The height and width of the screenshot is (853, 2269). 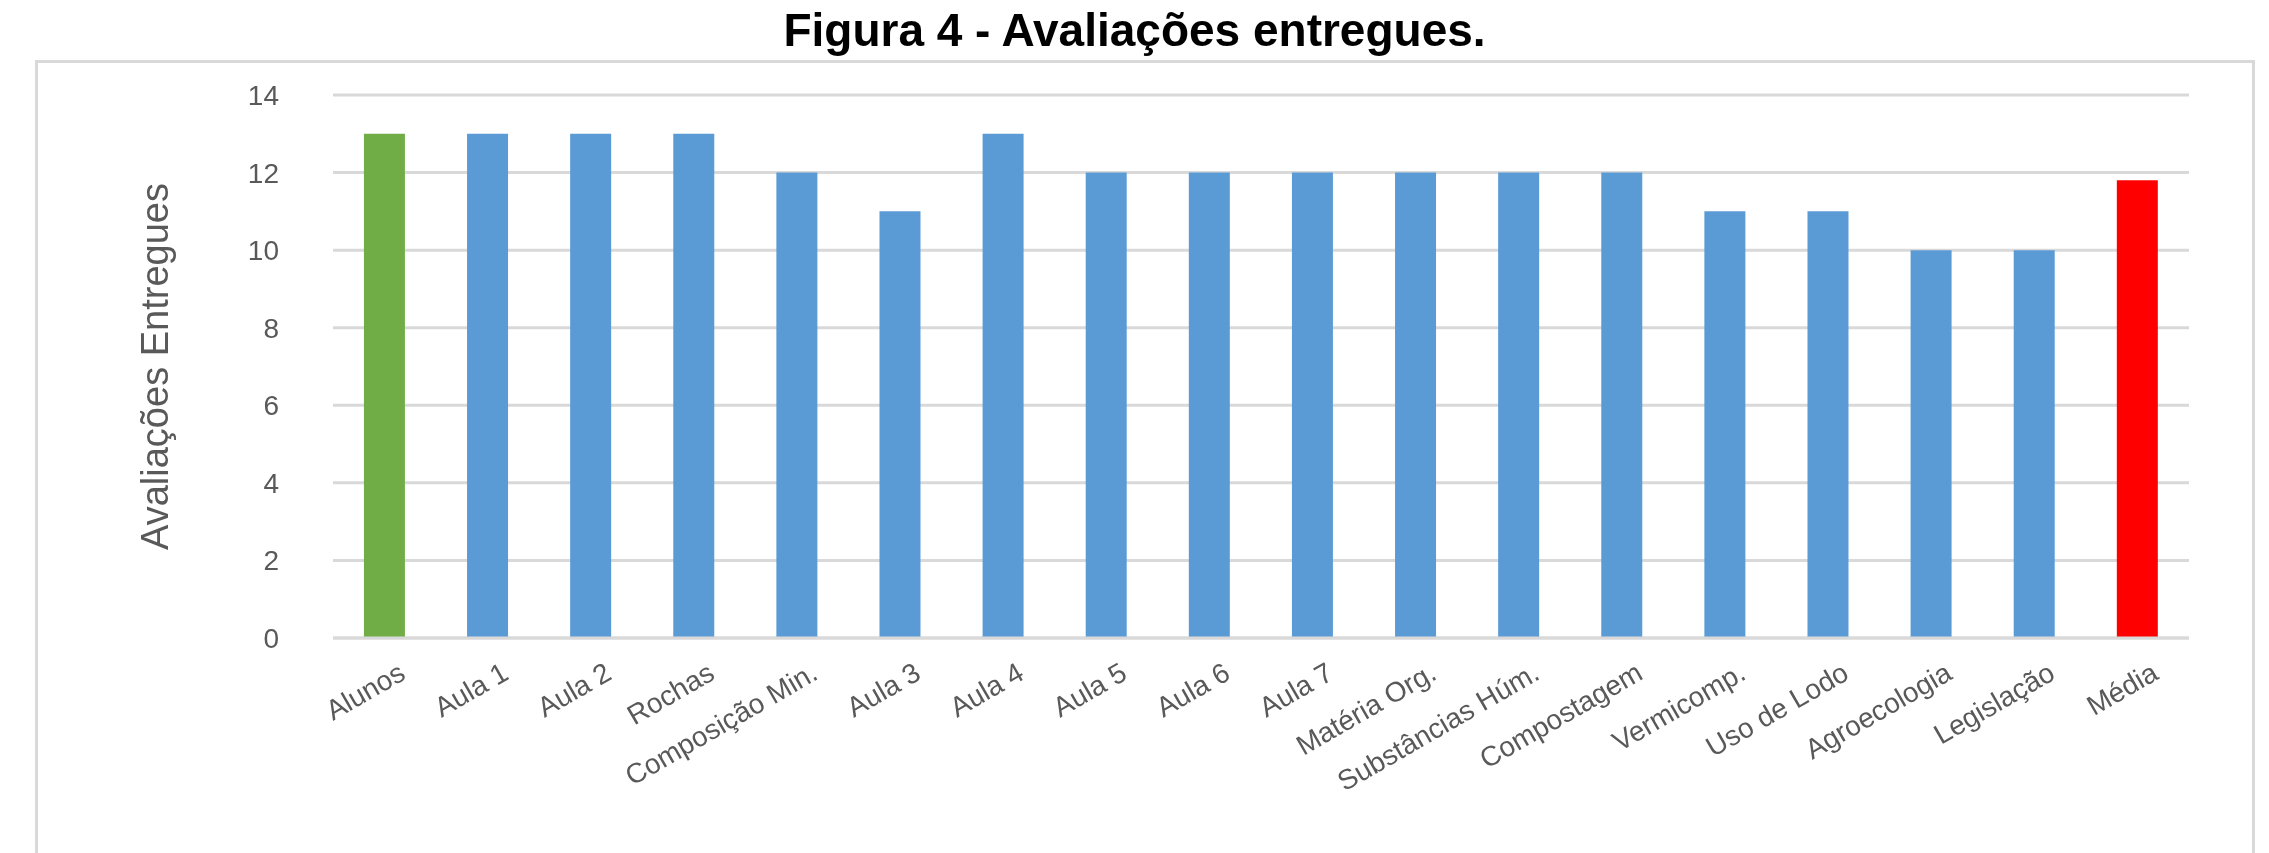 What do you see at coordinates (986, 690) in the screenshot?
I see `x-tick-label: Aula 4` at bounding box center [986, 690].